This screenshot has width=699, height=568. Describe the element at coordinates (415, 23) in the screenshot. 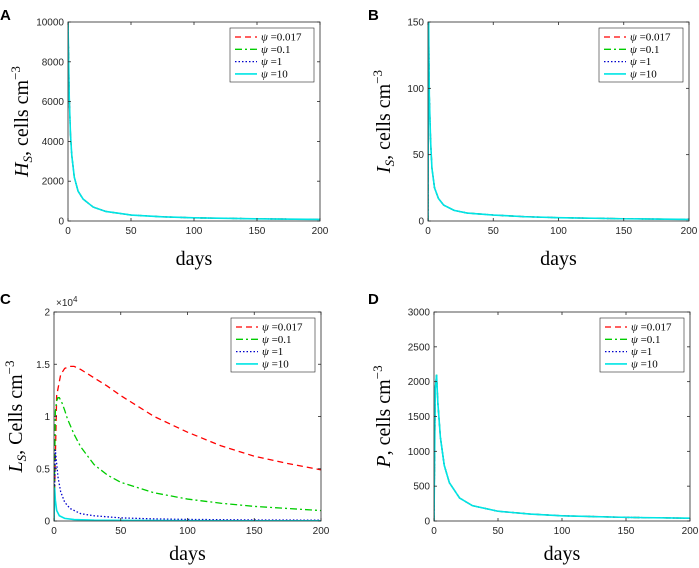

I see `y-tick-label: 150` at that location.